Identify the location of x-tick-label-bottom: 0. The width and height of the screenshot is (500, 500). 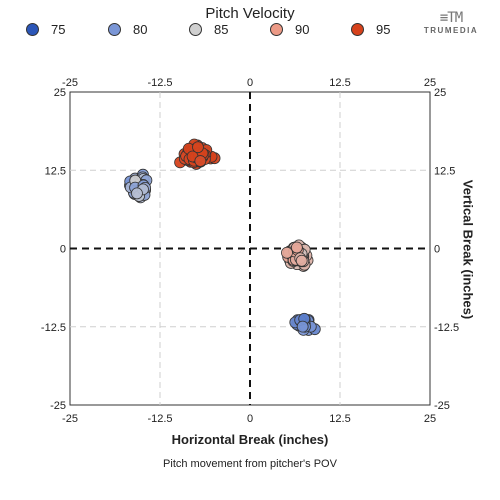
(250, 419).